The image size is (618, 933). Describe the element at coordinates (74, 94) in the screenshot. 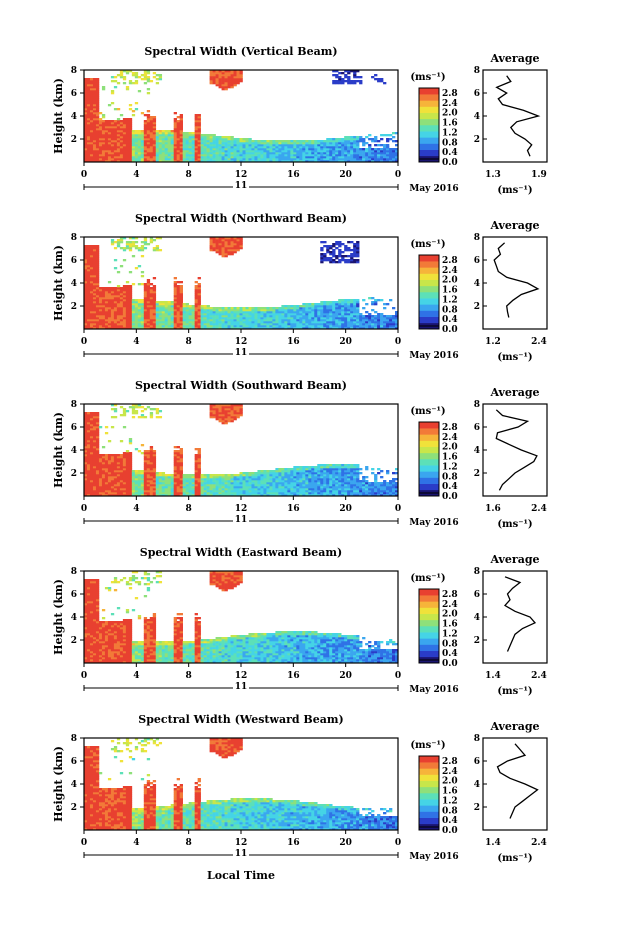

I see `y-tick-label: 6` at that location.